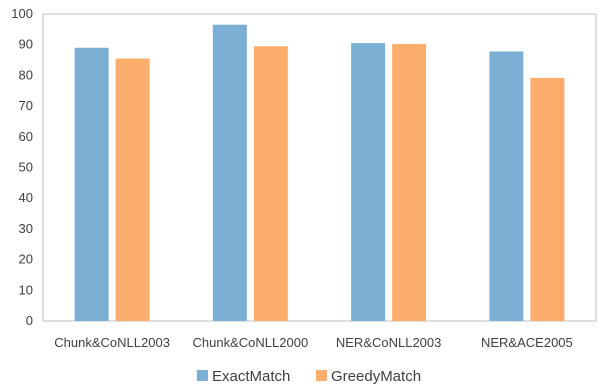  I want to click on x-category-label: NER&ACE2005, so click(527, 342).